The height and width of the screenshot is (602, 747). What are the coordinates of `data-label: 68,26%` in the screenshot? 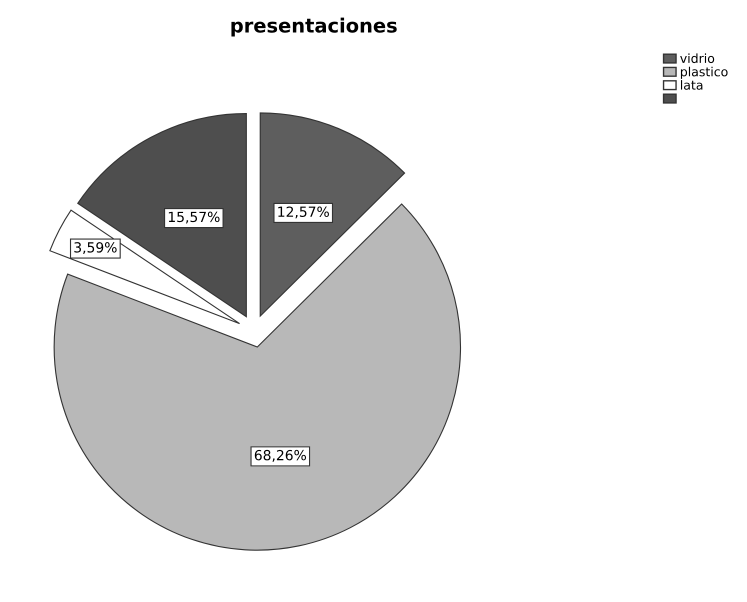 It's located at (280, 456).